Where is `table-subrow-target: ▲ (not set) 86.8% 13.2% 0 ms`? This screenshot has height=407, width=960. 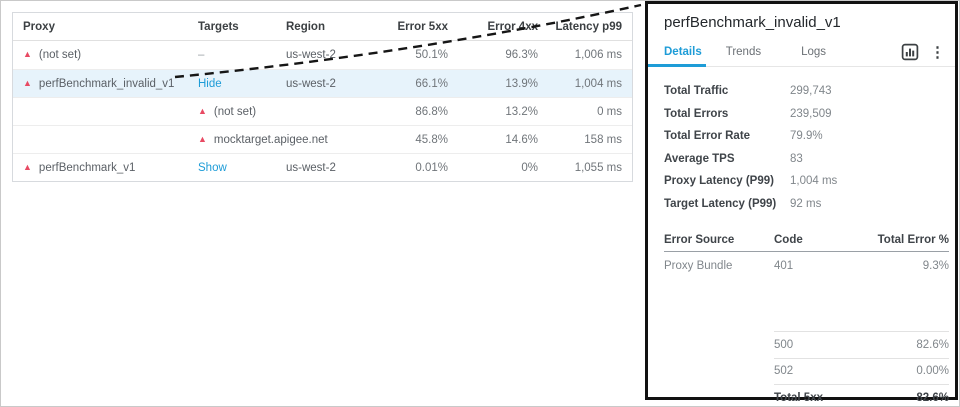
table-subrow-target: ▲ (not set) 86.8% 13.2% 0 ms is located at coordinates (322, 111).